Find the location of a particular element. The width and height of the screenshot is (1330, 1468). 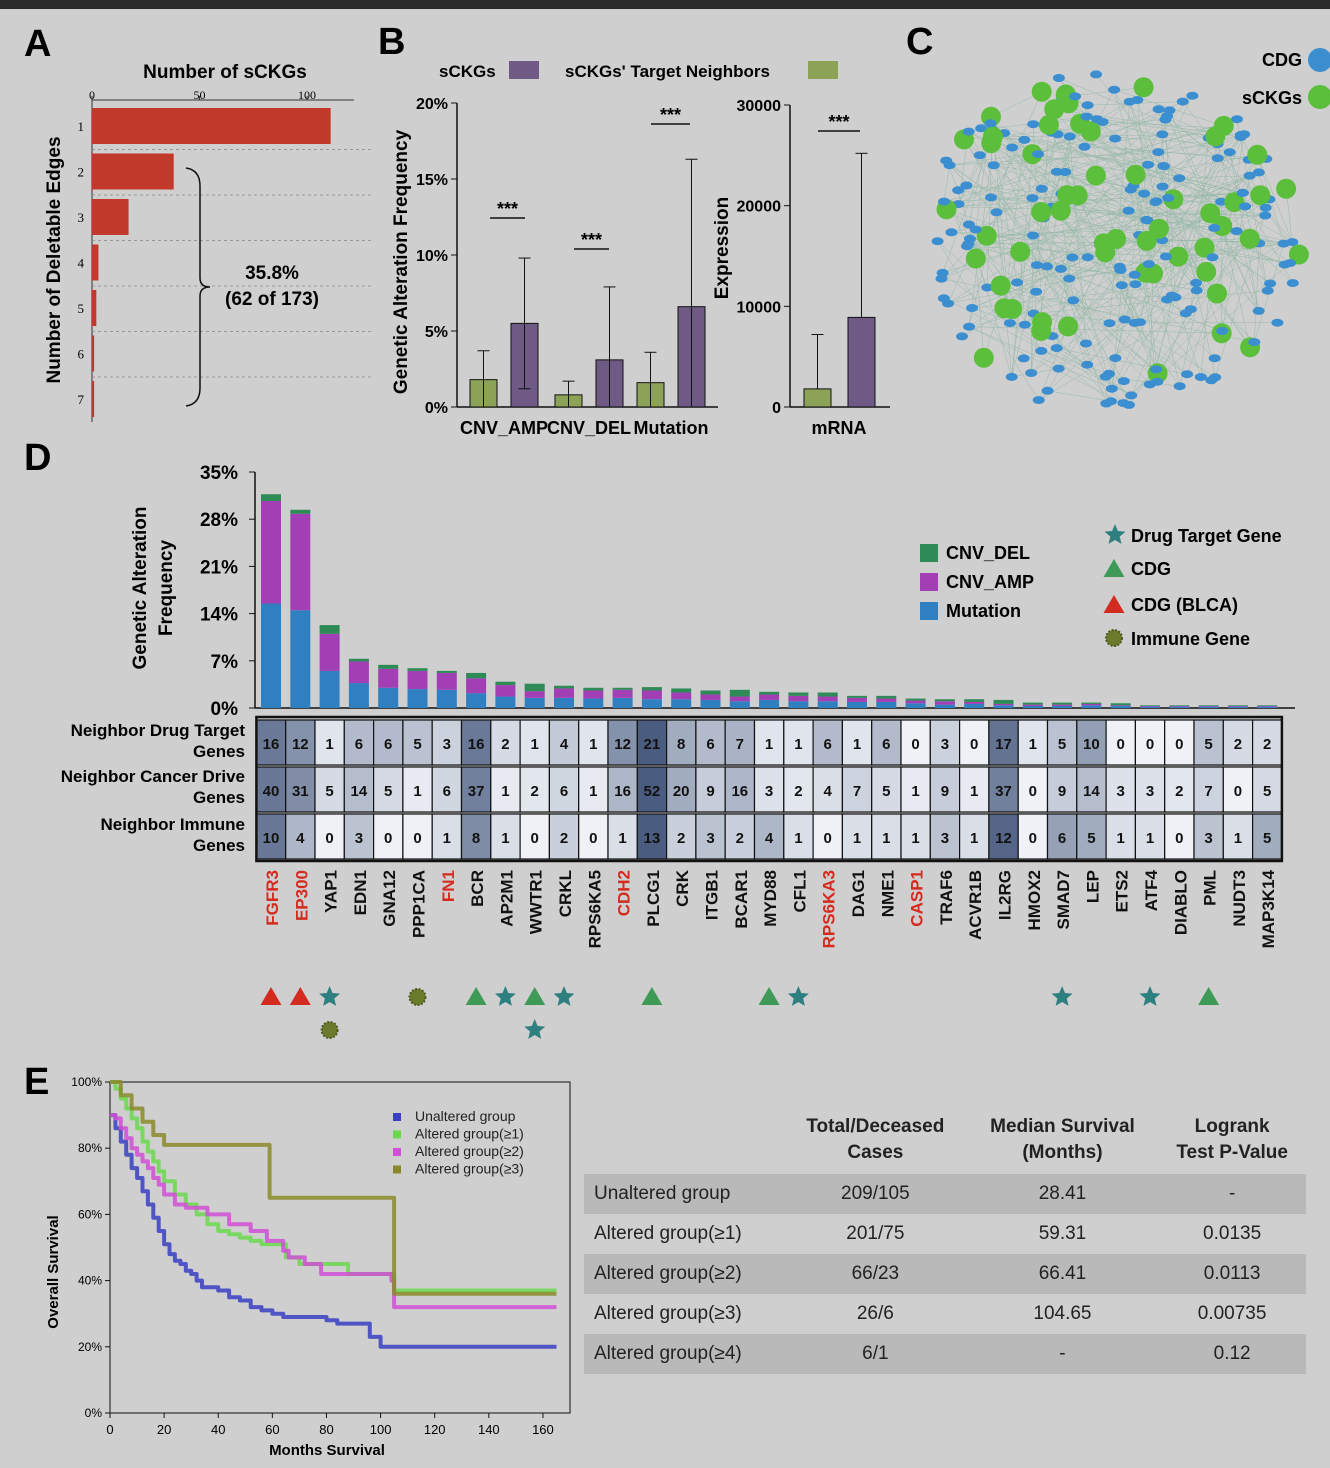

legend-cdg: CDG is located at coordinates (1151, 569).